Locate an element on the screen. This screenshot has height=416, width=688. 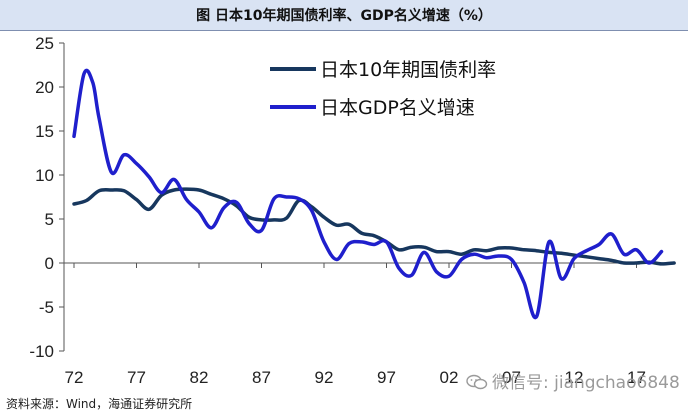
x-tick-label: 17 is located at coordinates (636, 377).